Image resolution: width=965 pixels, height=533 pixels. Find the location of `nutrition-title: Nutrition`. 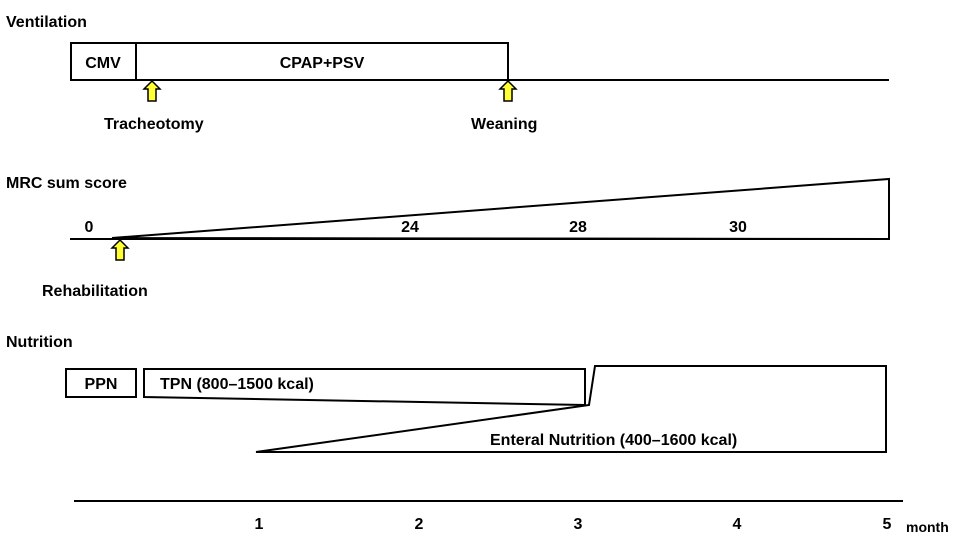

nutrition-title: Nutrition is located at coordinates (39, 342).